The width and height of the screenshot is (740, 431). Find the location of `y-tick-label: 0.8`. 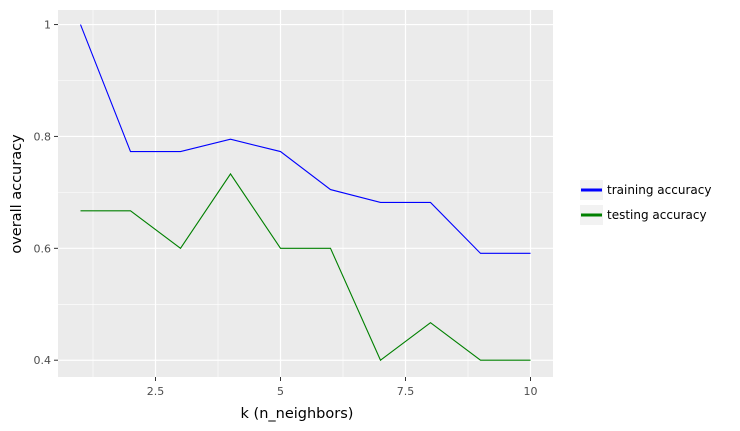

y-tick-label: 0.8 is located at coordinates (43, 136).